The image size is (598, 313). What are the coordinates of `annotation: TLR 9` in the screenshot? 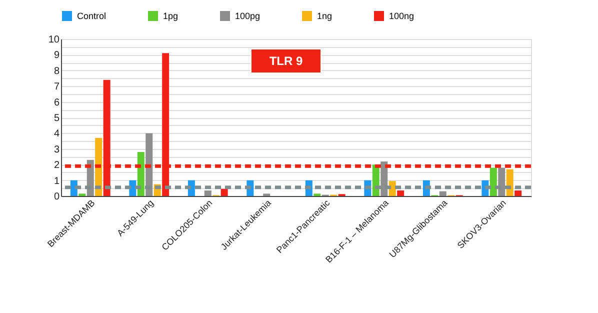 It's located at (286, 61).